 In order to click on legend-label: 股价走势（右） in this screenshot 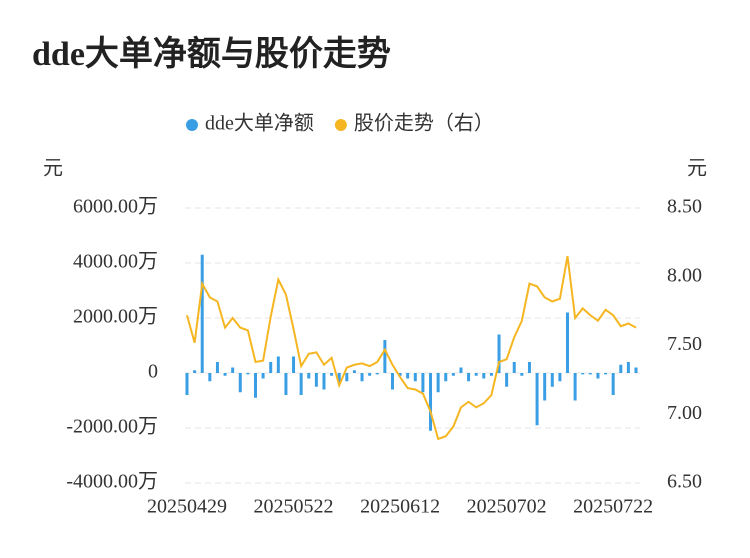, I will do `click(424, 123)`.